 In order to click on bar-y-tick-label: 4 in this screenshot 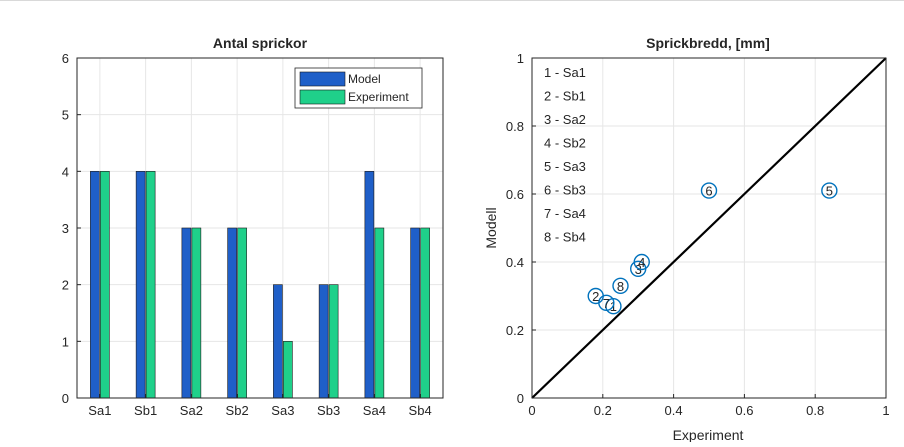, I will do `click(65, 171)`.